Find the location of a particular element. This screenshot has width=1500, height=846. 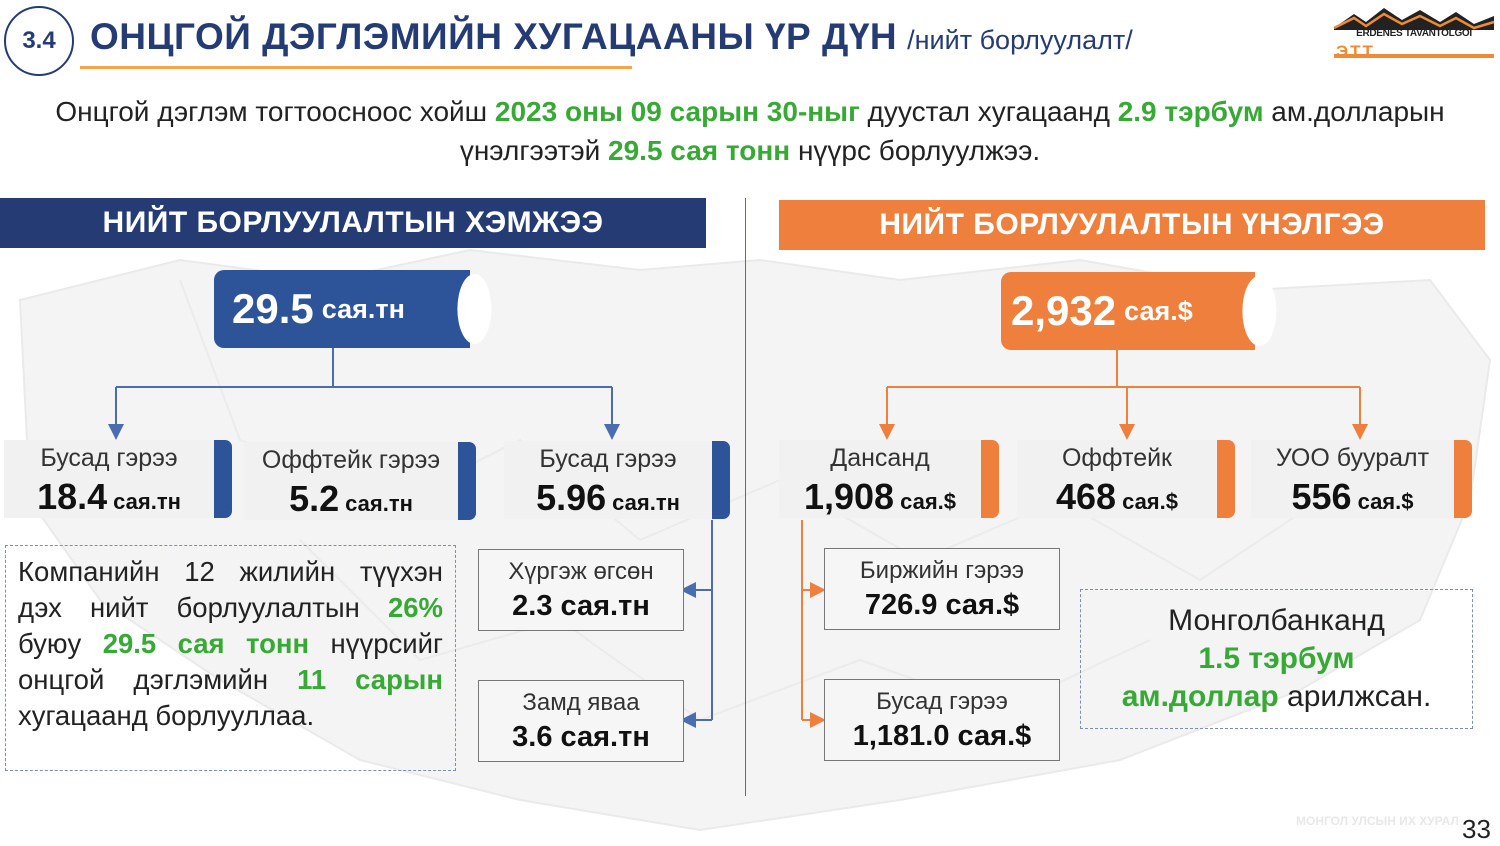

company-logo is located at coordinates (1414, 33).